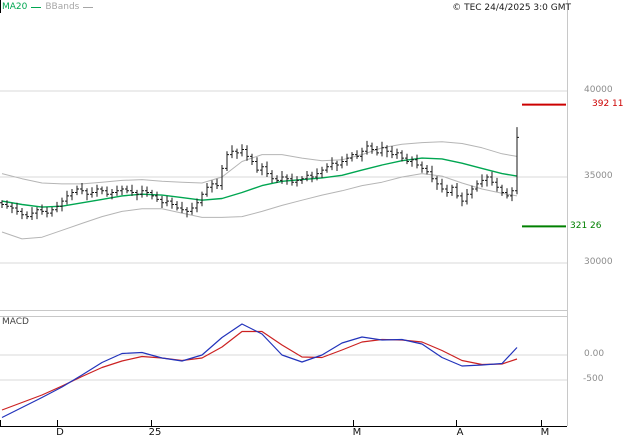  Describe the element at coordinates (460, 432) in the screenshot. I see `x-axis-label-april: A` at that location.